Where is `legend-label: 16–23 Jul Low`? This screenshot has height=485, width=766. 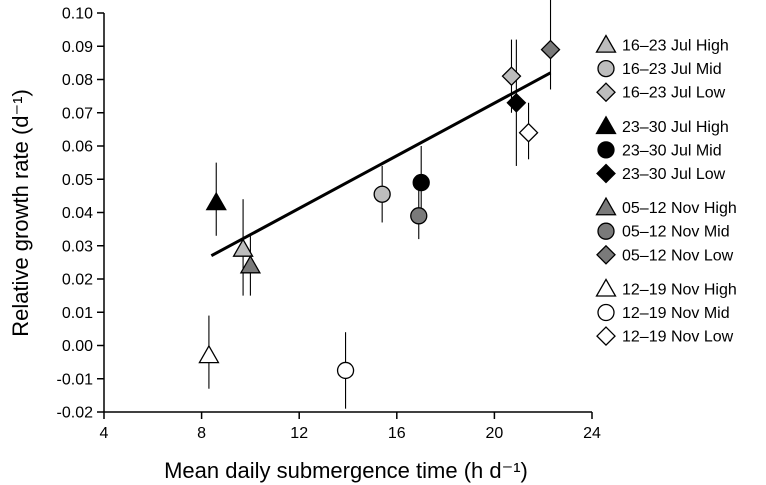 legend-label: 16–23 Jul Low is located at coordinates (674, 93).